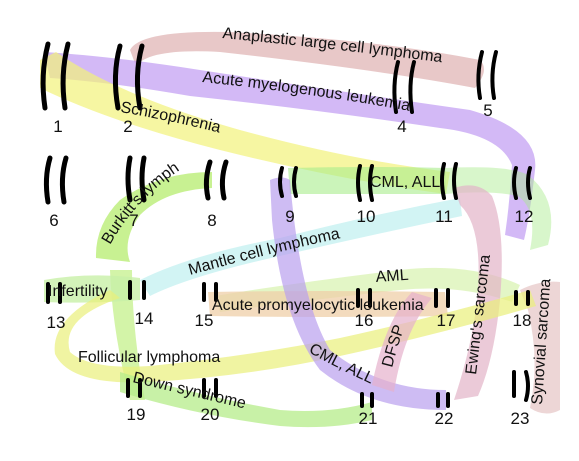 This screenshot has height=461, width=579. I want to click on chromosome-number: 5, so click(487, 110).